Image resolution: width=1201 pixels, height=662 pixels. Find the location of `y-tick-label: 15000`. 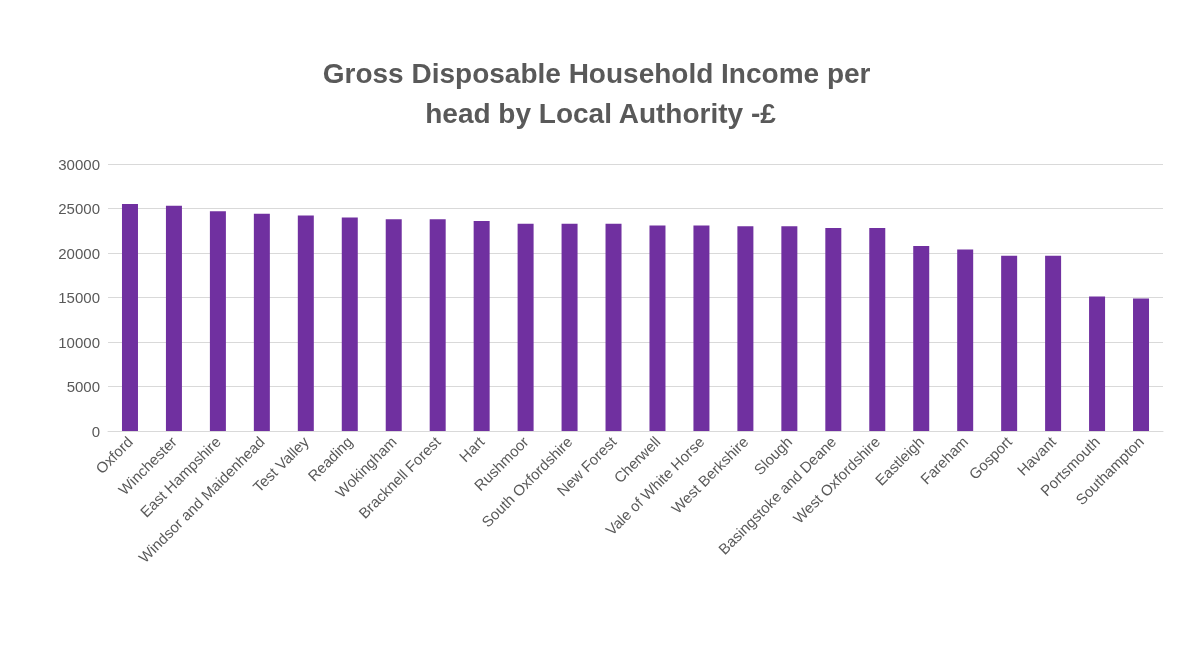

y-tick-label: 15000 is located at coordinates (79, 297).